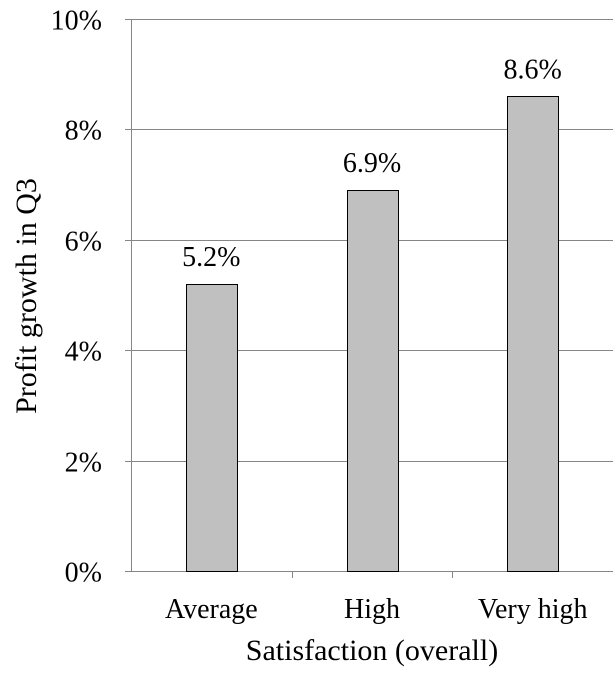 The height and width of the screenshot is (676, 613). What do you see at coordinates (83, 131) in the screenshot?
I see `y-tick-label: 8%` at bounding box center [83, 131].